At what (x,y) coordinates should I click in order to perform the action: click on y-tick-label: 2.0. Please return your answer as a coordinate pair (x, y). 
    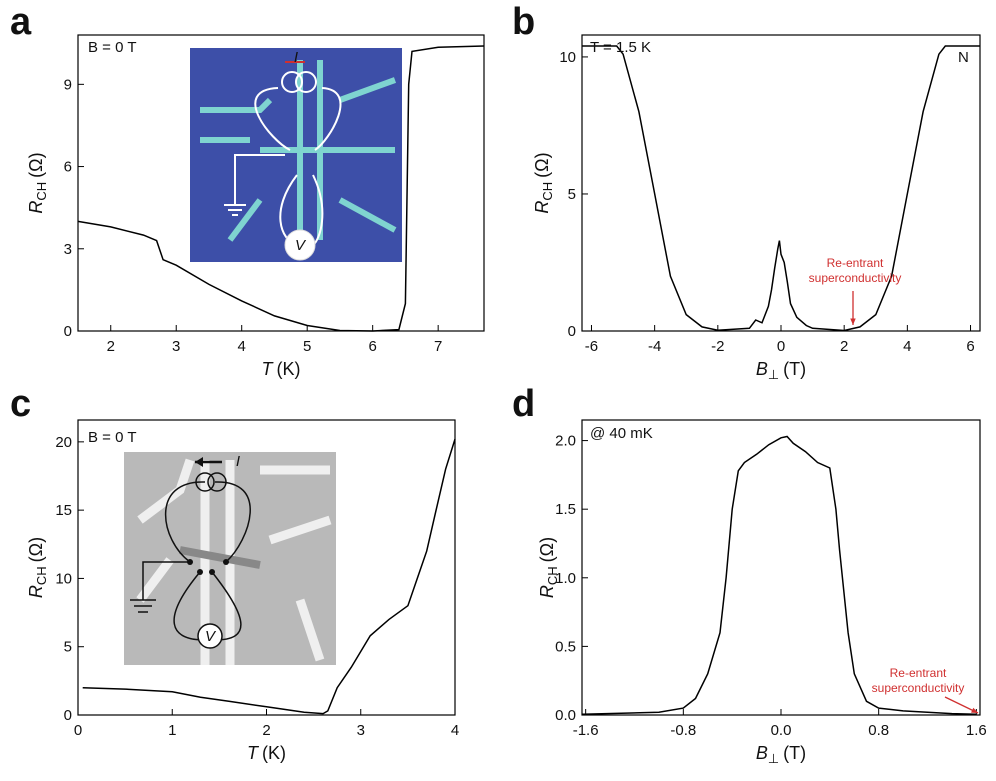
    Looking at the image, I should click on (565, 441).